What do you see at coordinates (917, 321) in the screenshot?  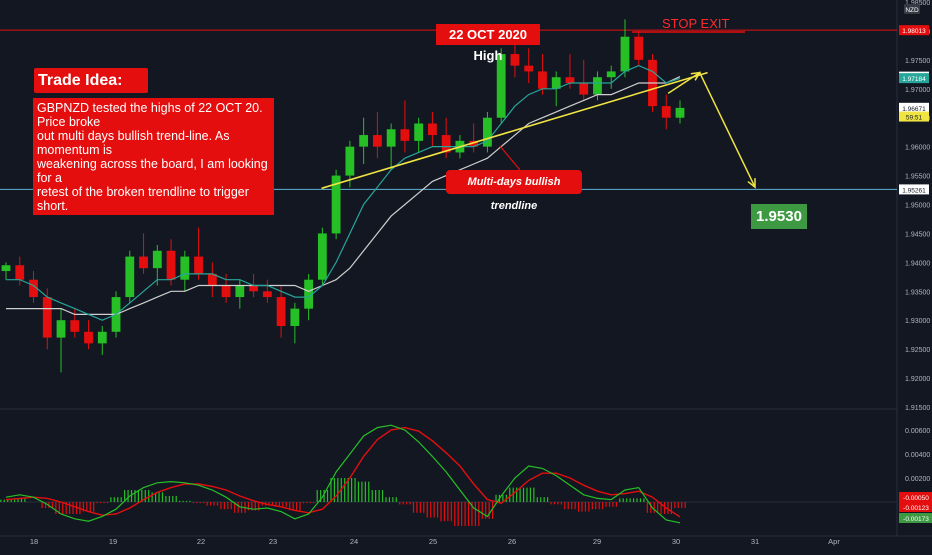 I see `price-tick-label: 1.93000` at bounding box center [917, 321].